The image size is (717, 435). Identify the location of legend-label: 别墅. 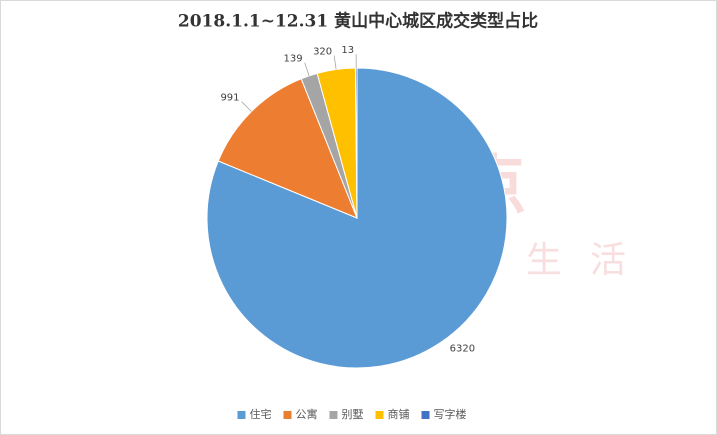
(353, 414).